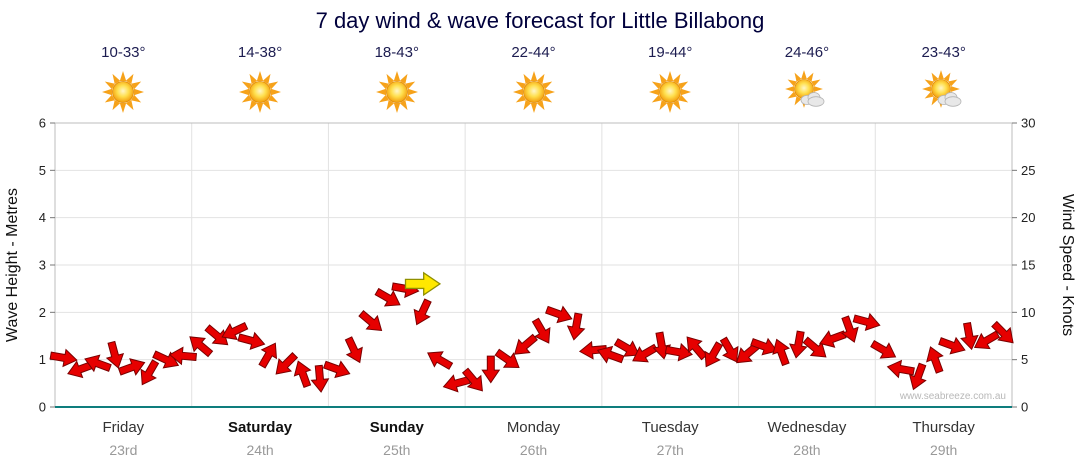  Describe the element at coordinates (1024, 407) in the screenshot. I see `right-tick-label: 0` at that location.